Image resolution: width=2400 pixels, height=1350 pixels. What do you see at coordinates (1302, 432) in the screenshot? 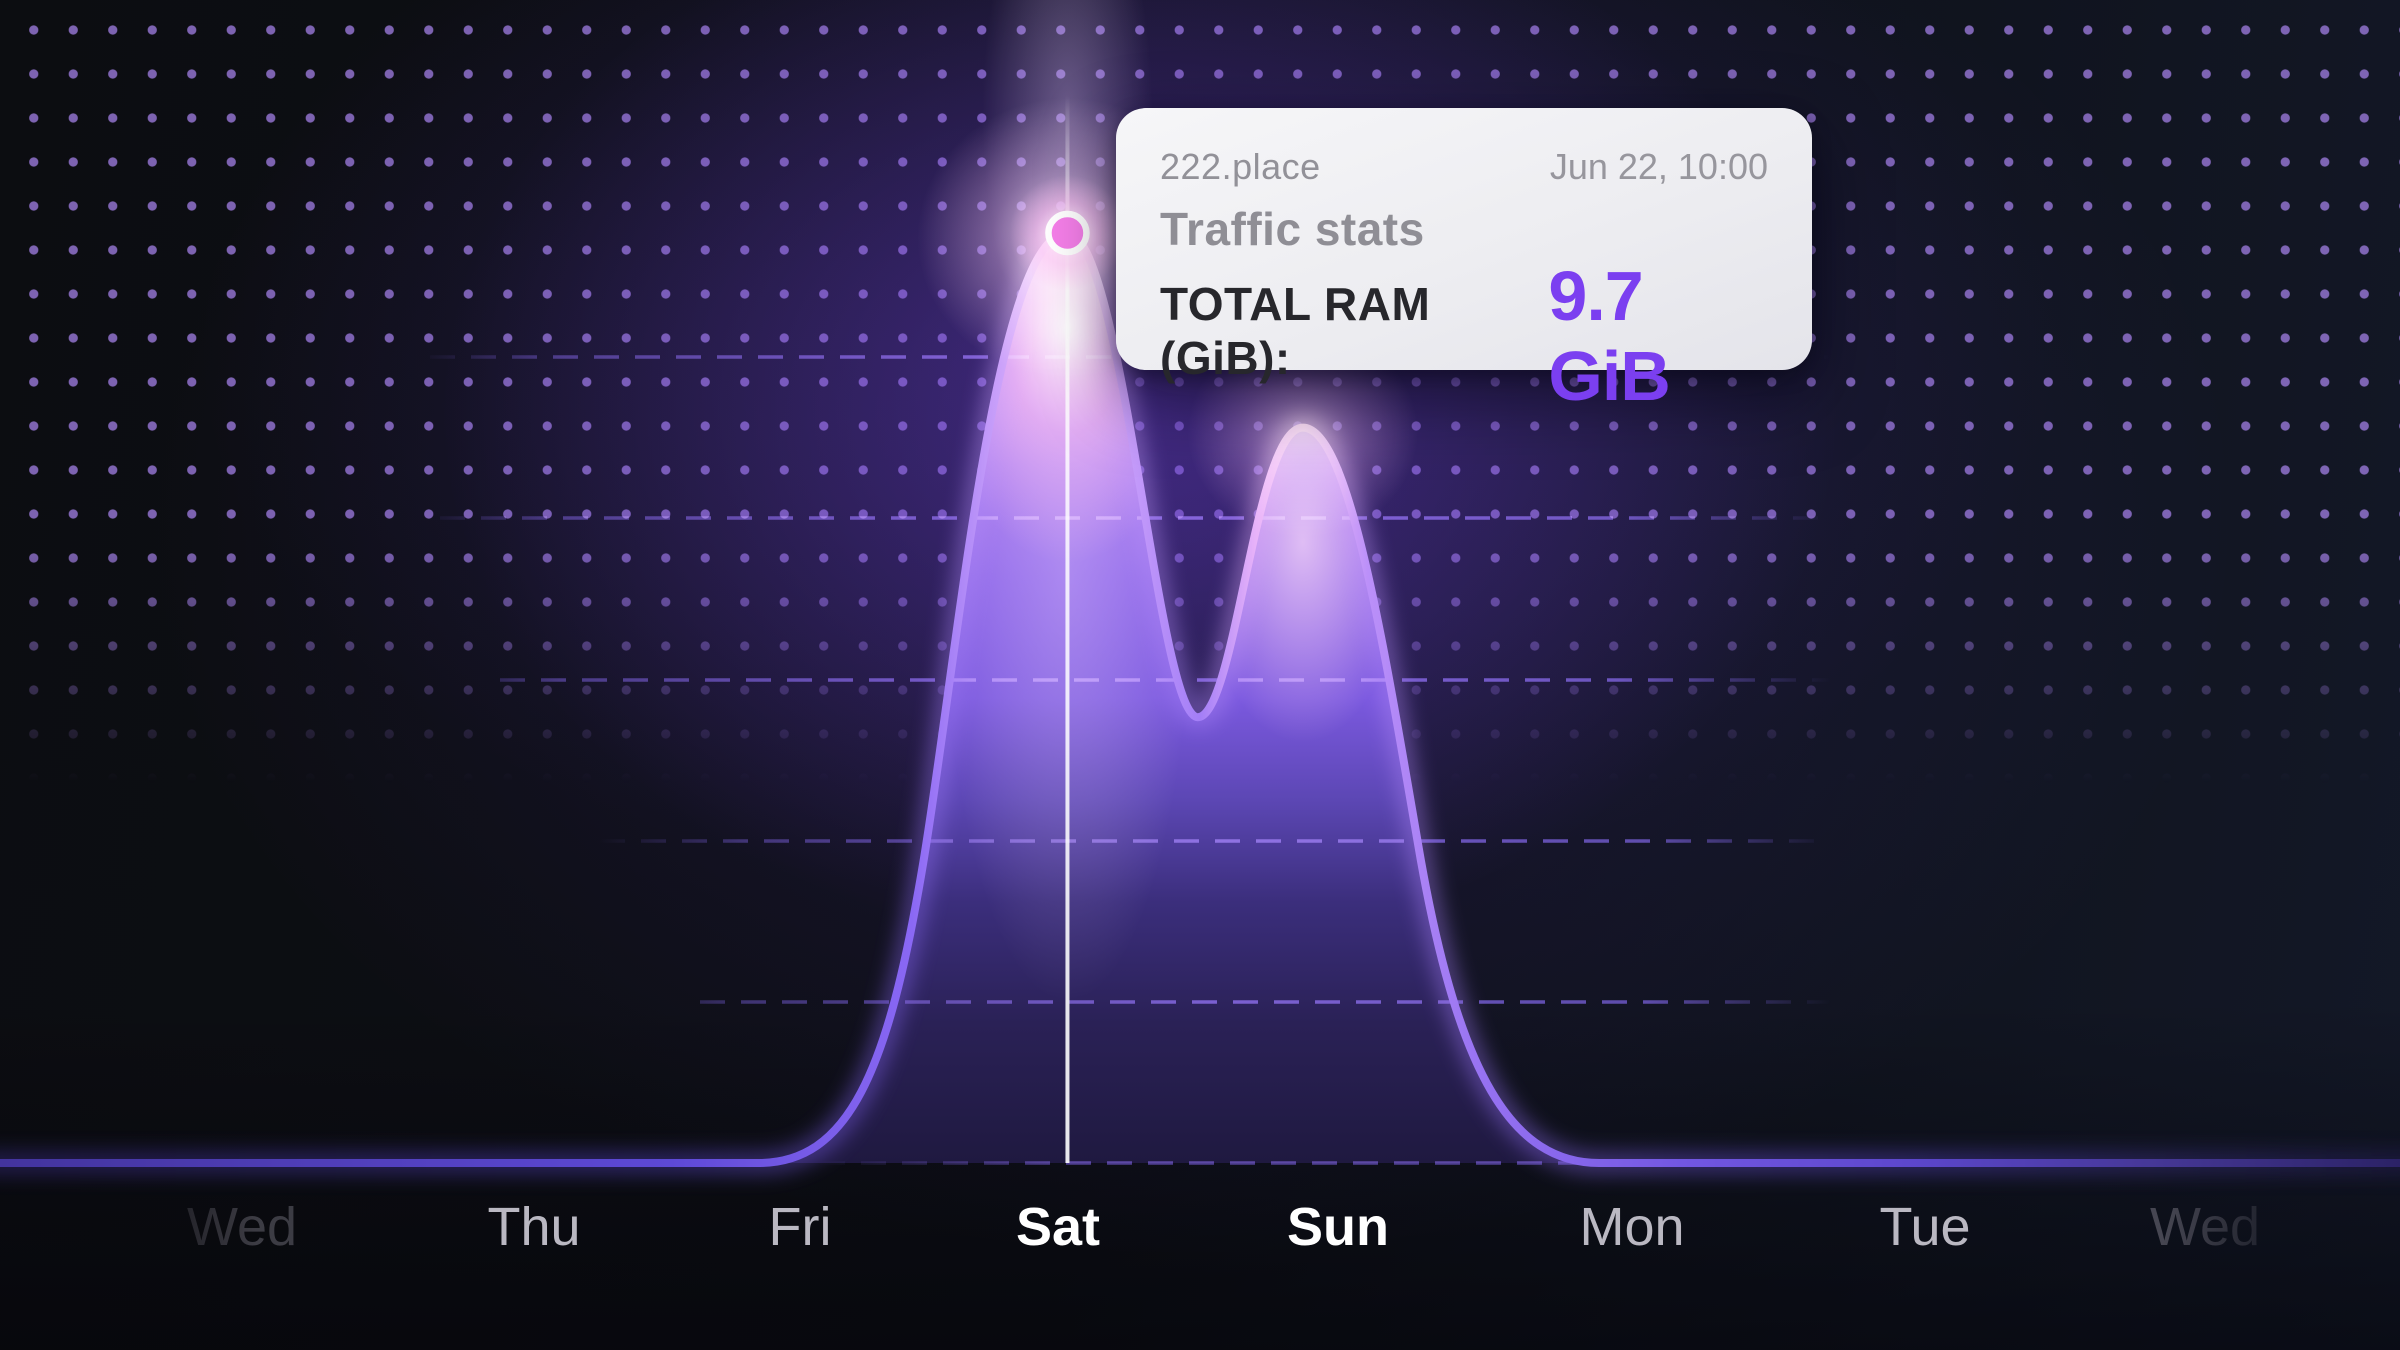
I see `sun-peak-halo` at bounding box center [1302, 432].